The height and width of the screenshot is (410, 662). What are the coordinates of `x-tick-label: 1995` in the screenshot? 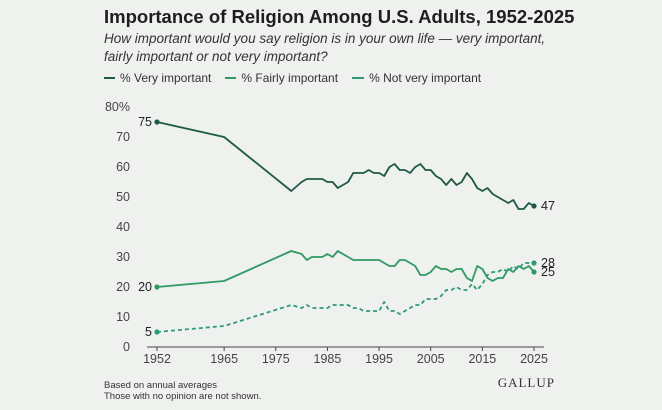 It's located at (379, 359).